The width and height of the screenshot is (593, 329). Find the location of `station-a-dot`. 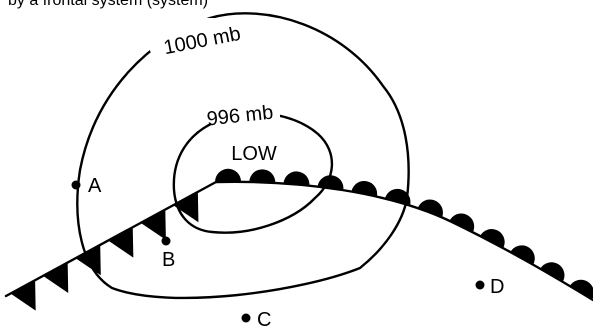

station-a-dot is located at coordinates (76, 185).